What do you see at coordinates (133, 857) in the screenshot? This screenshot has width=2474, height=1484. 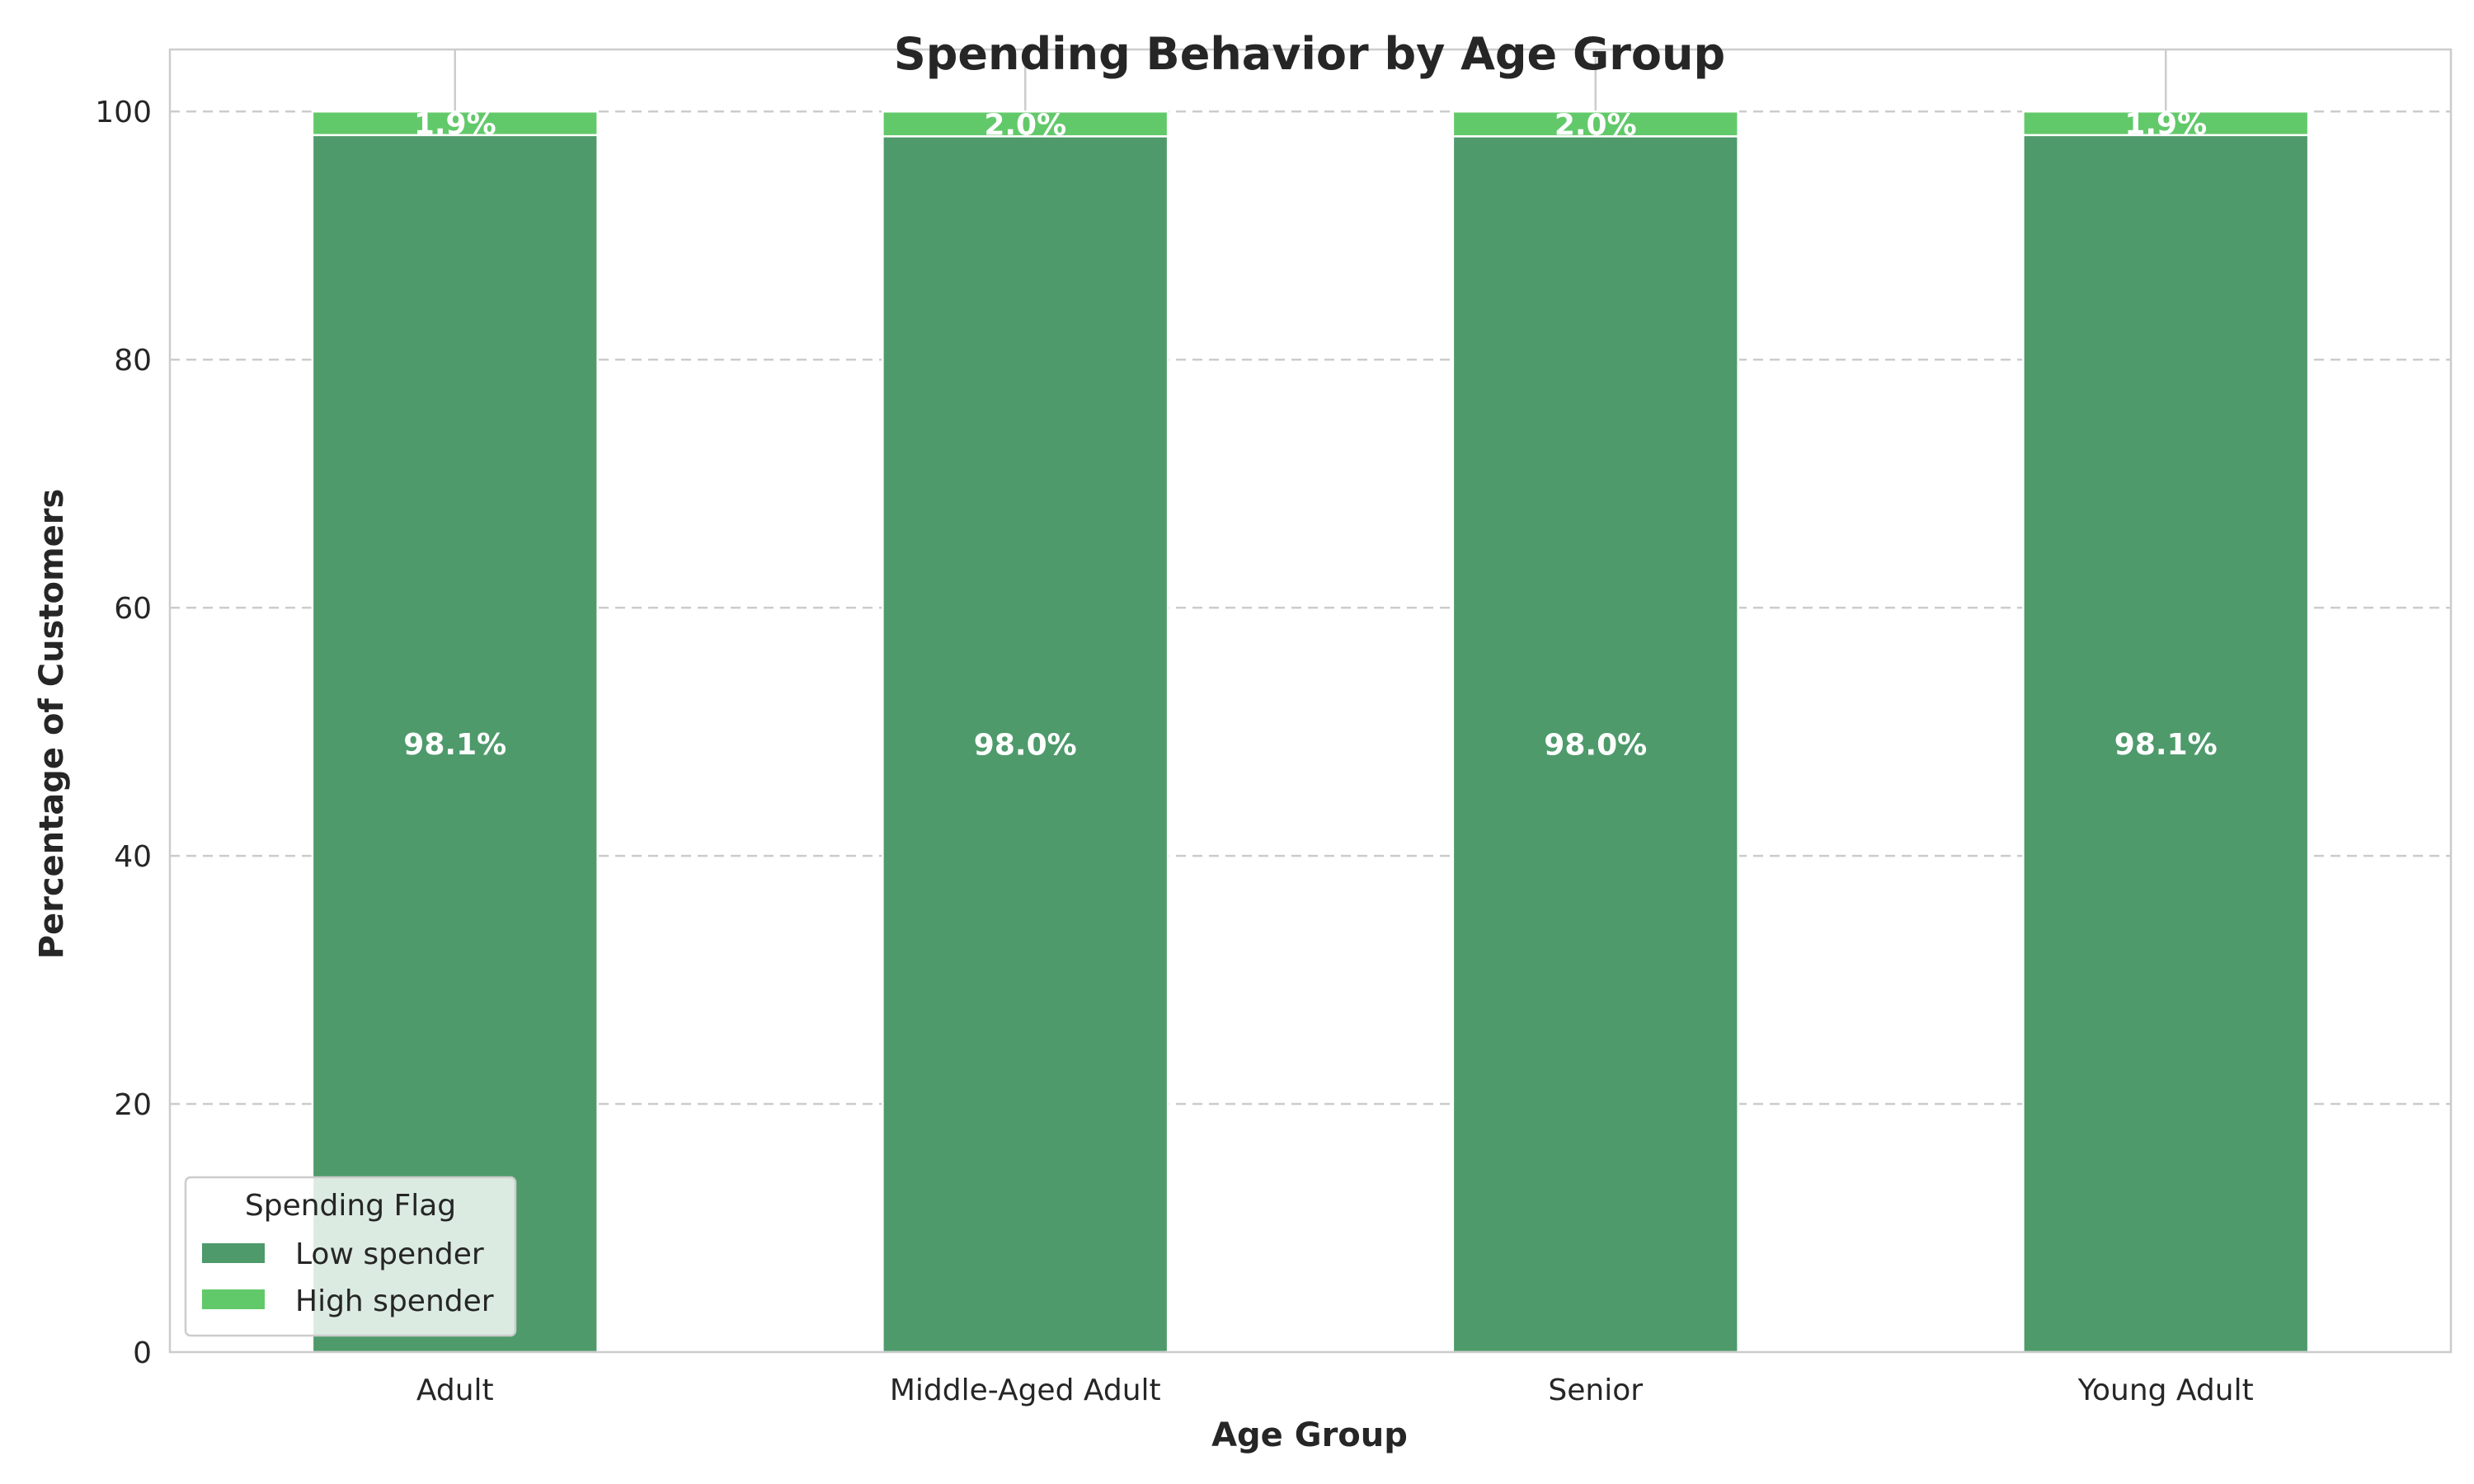 I see `y-tick-label: 40` at bounding box center [133, 857].